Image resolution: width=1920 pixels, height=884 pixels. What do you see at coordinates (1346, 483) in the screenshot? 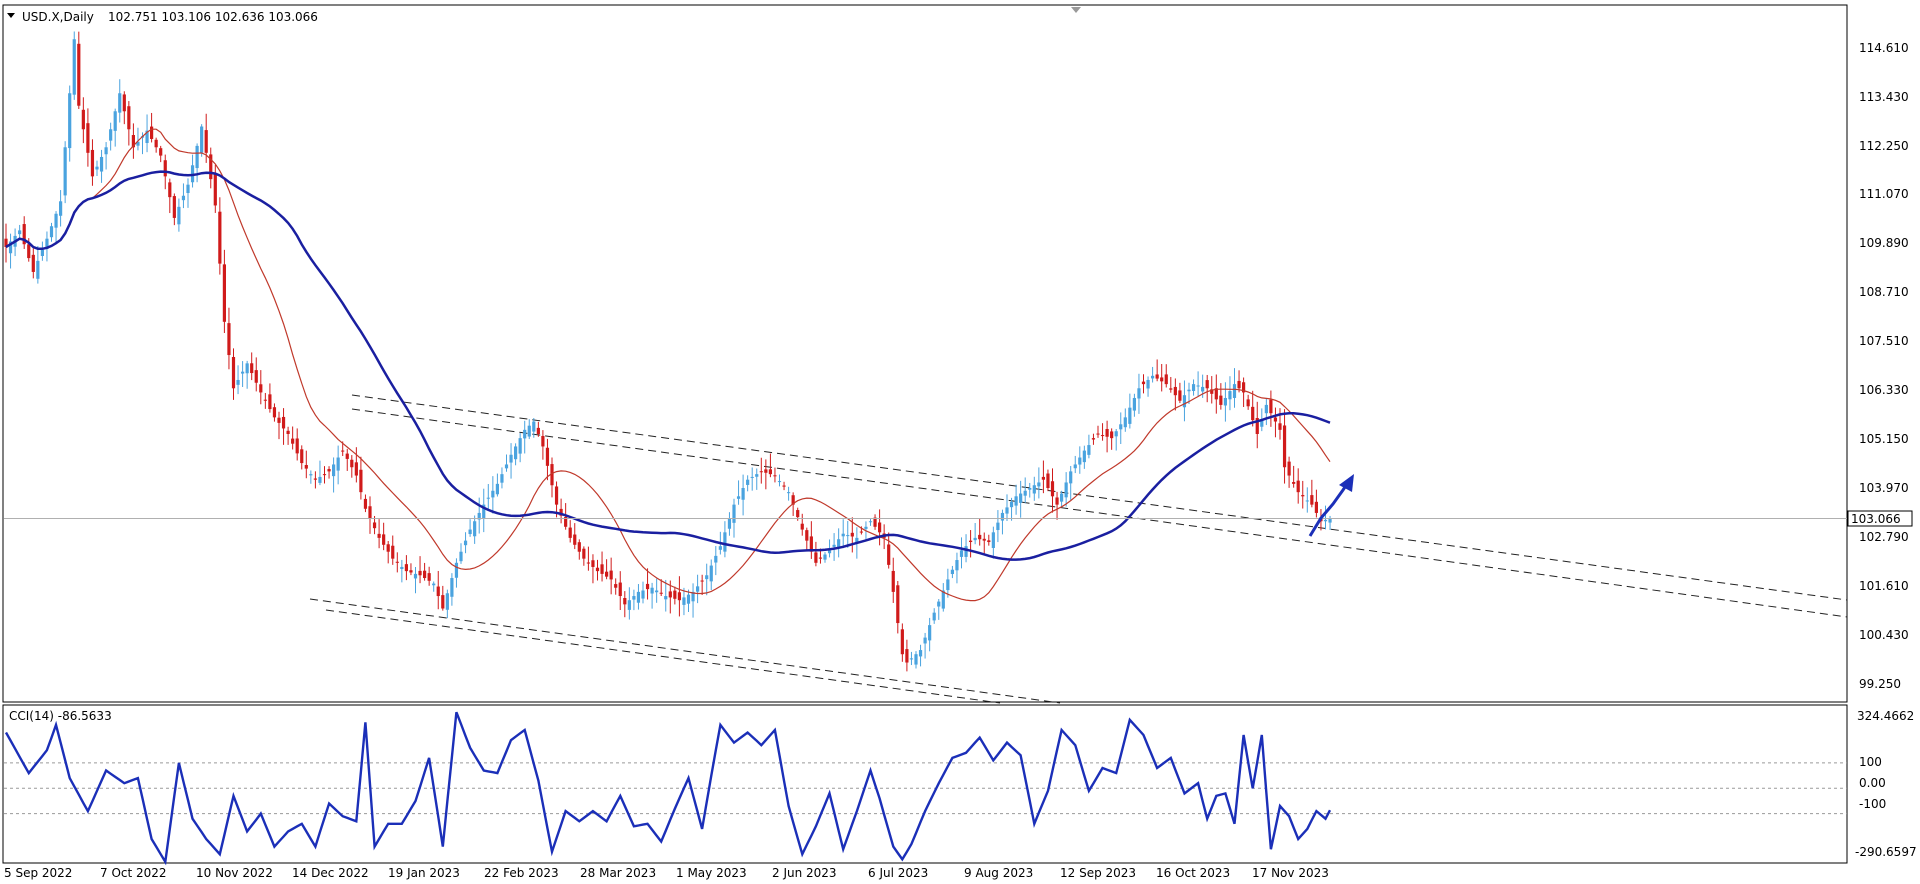
I see `arrow-head` at bounding box center [1346, 483].